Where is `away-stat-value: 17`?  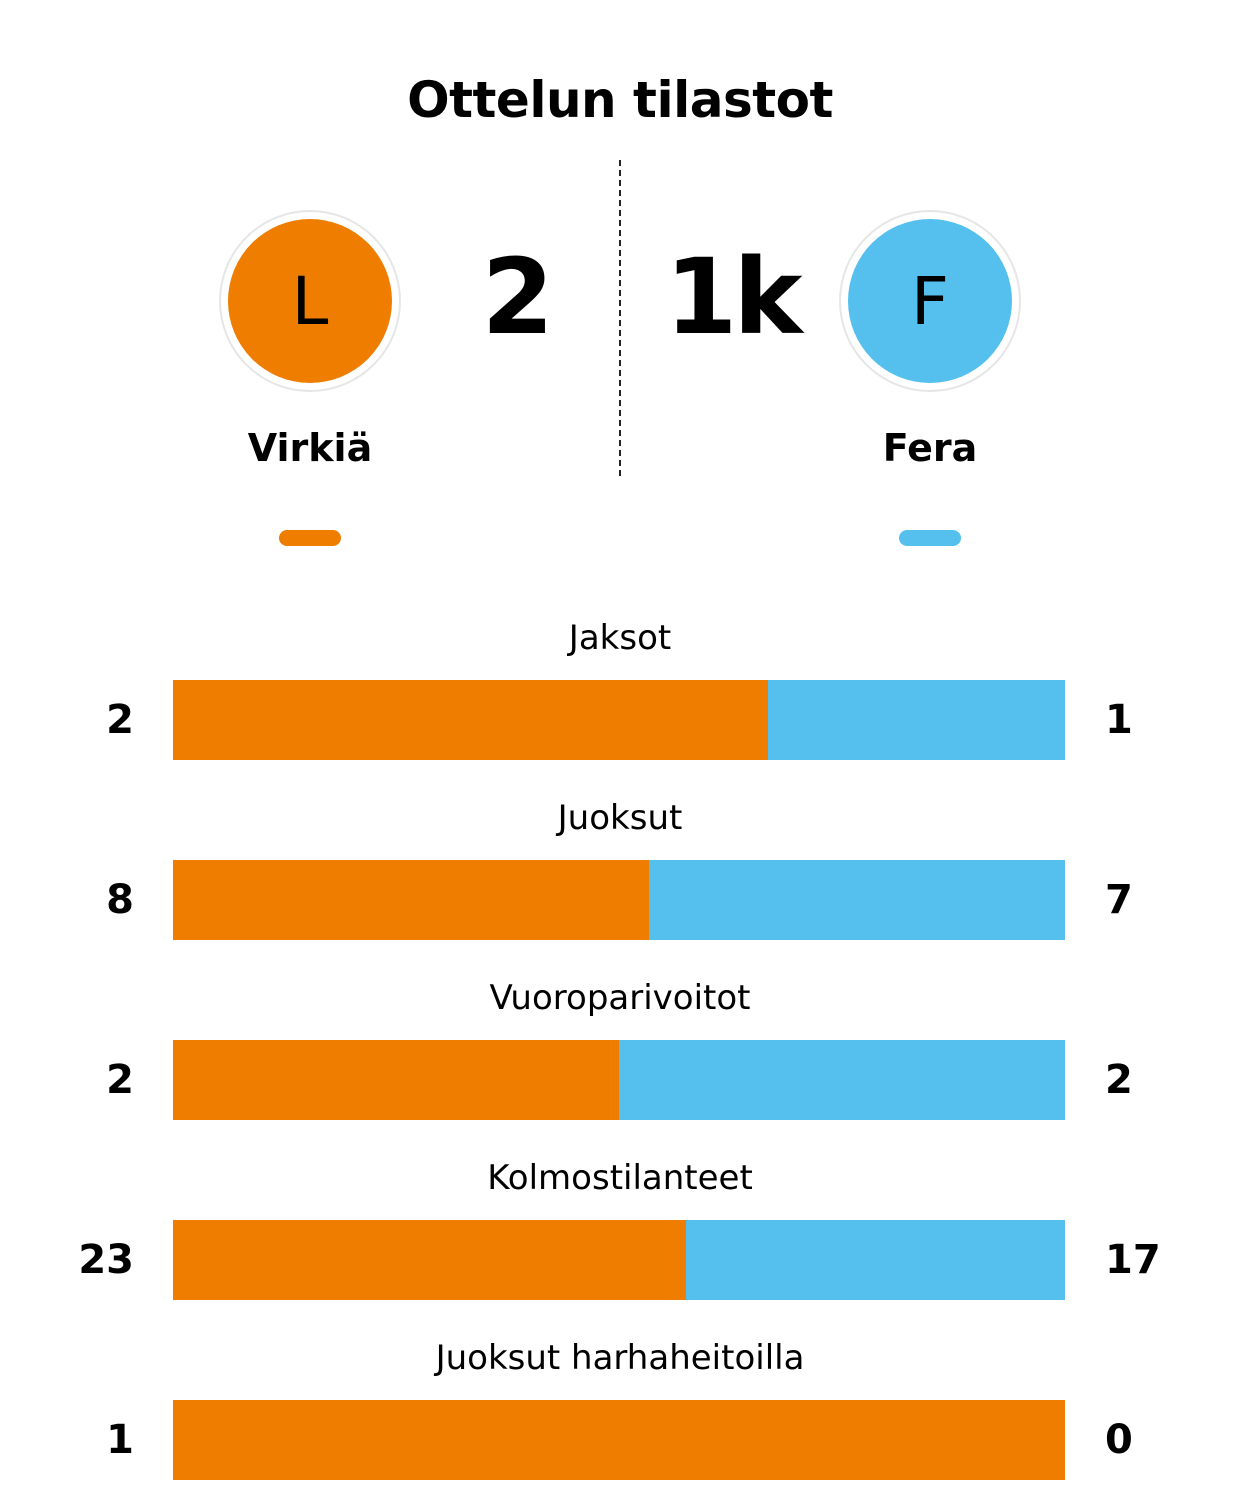 away-stat-value: 17 is located at coordinates (1133, 1260).